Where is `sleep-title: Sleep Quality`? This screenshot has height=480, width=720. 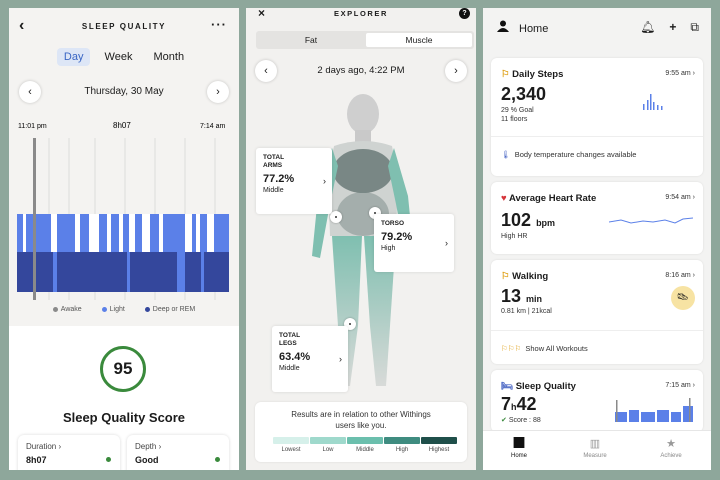 sleep-title: Sleep Quality is located at coordinates (545, 386).